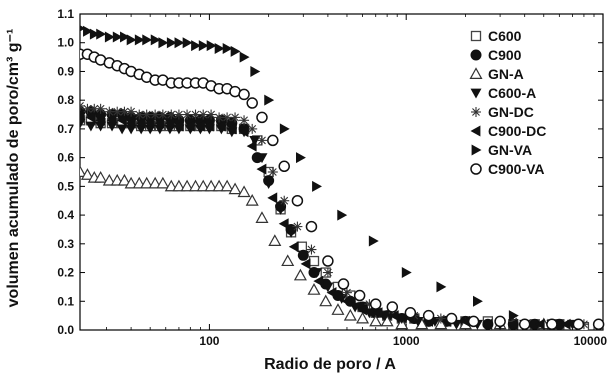  What do you see at coordinates (516, 169) in the screenshot?
I see `legend-label: C900-VA` at bounding box center [516, 169].